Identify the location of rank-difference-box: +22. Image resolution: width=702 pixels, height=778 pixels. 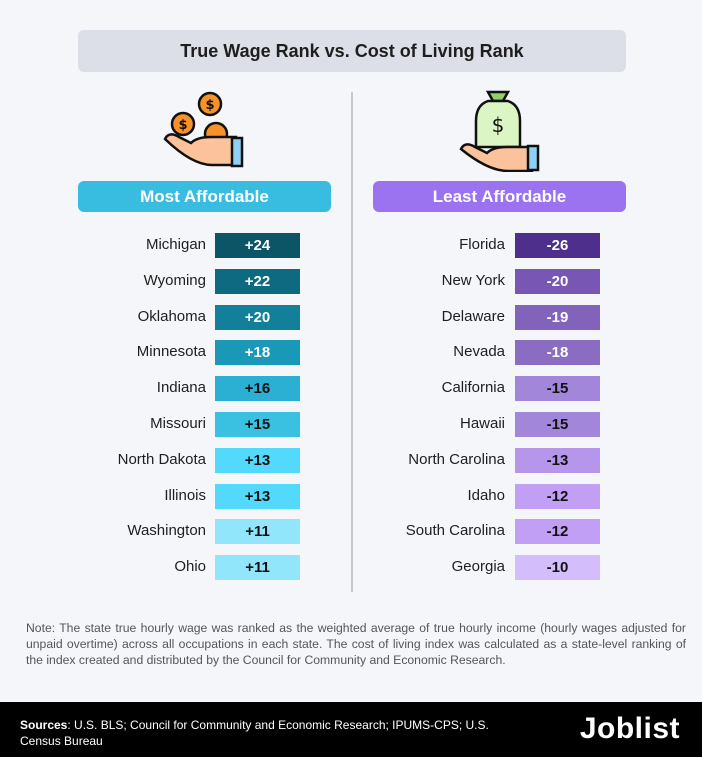
(257, 281).